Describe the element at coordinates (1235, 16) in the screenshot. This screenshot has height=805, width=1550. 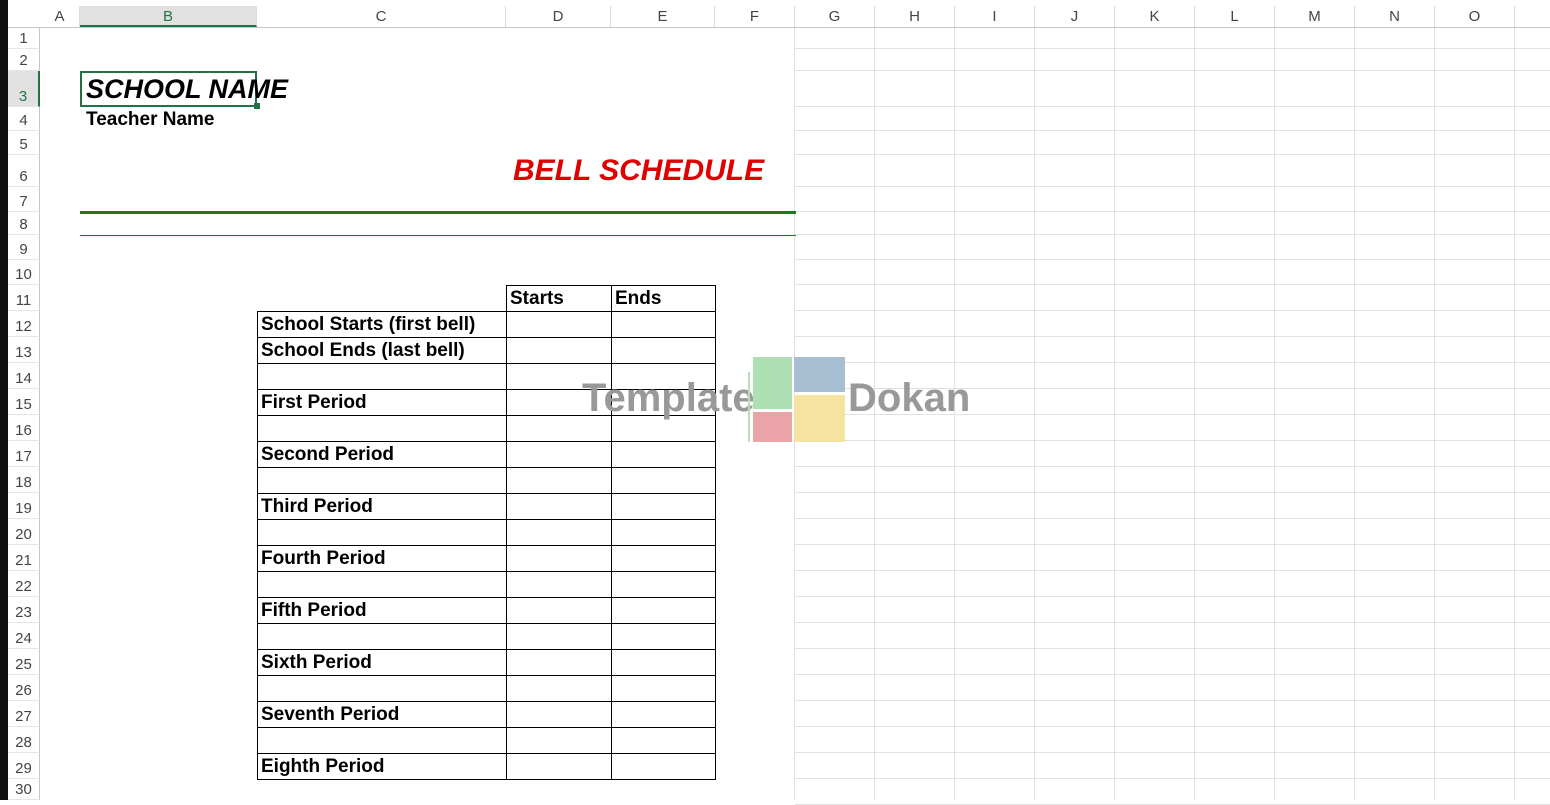
I see `column-header-L: L` at that location.